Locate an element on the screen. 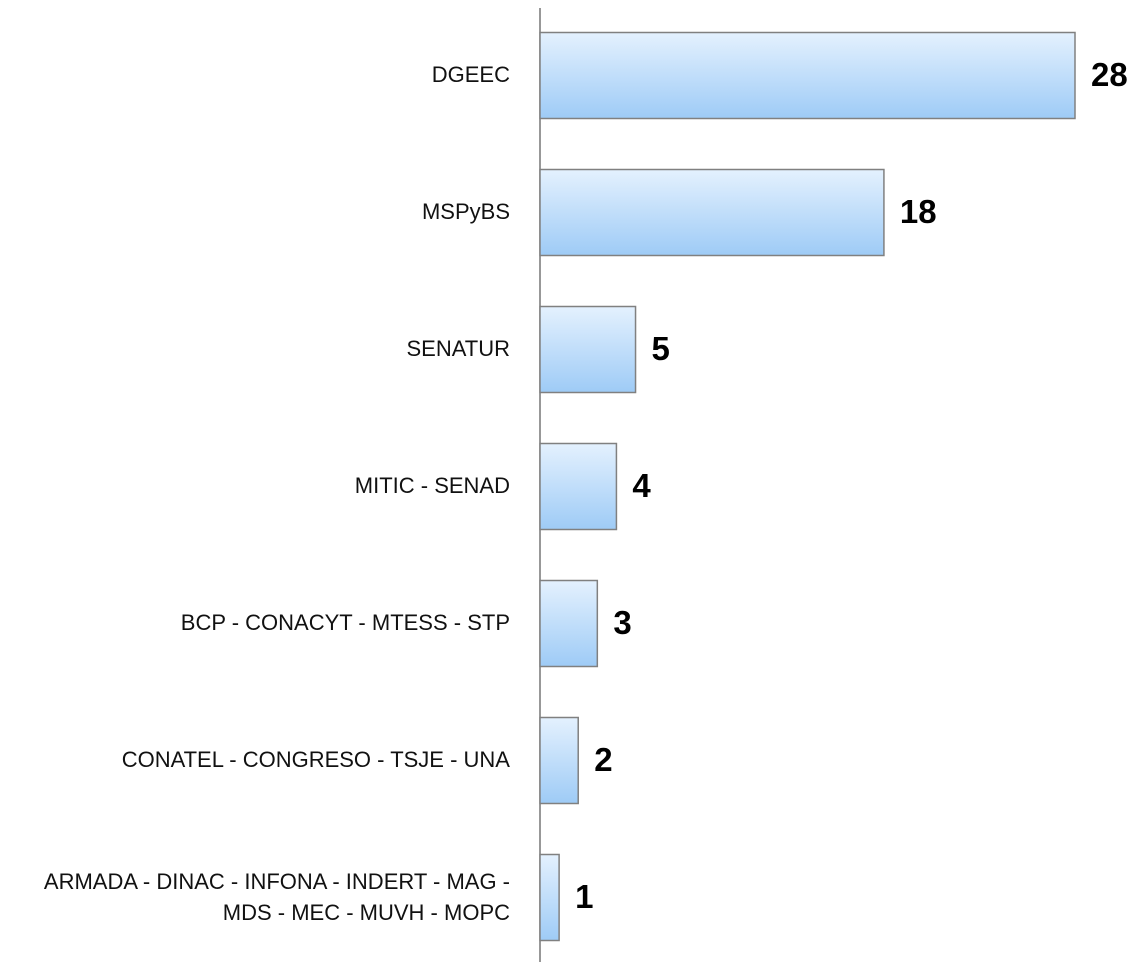 The width and height of the screenshot is (1135, 962). category-label: SENATUR is located at coordinates (458, 349).